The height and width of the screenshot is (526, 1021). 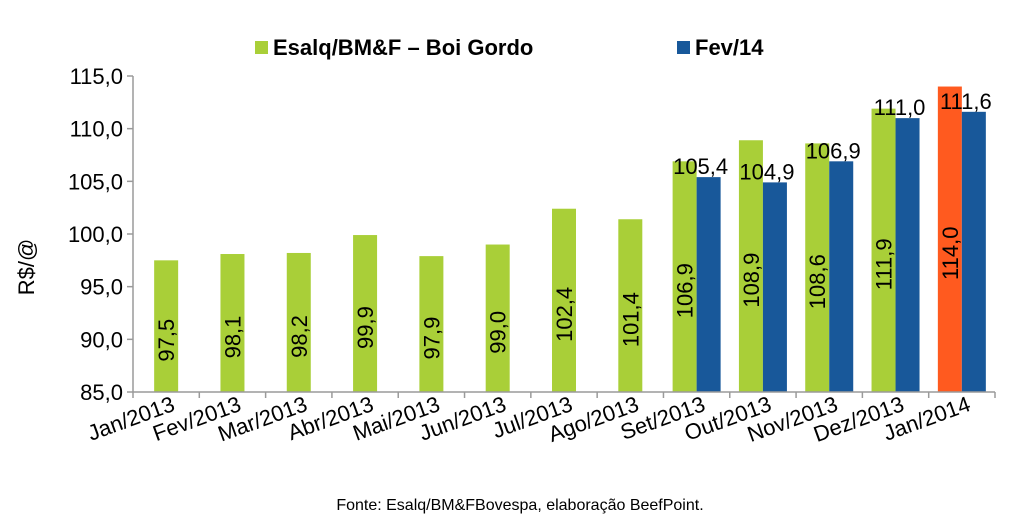 What do you see at coordinates (729, 47) in the screenshot?
I see `legend-label-fev14: Fev/14` at bounding box center [729, 47].